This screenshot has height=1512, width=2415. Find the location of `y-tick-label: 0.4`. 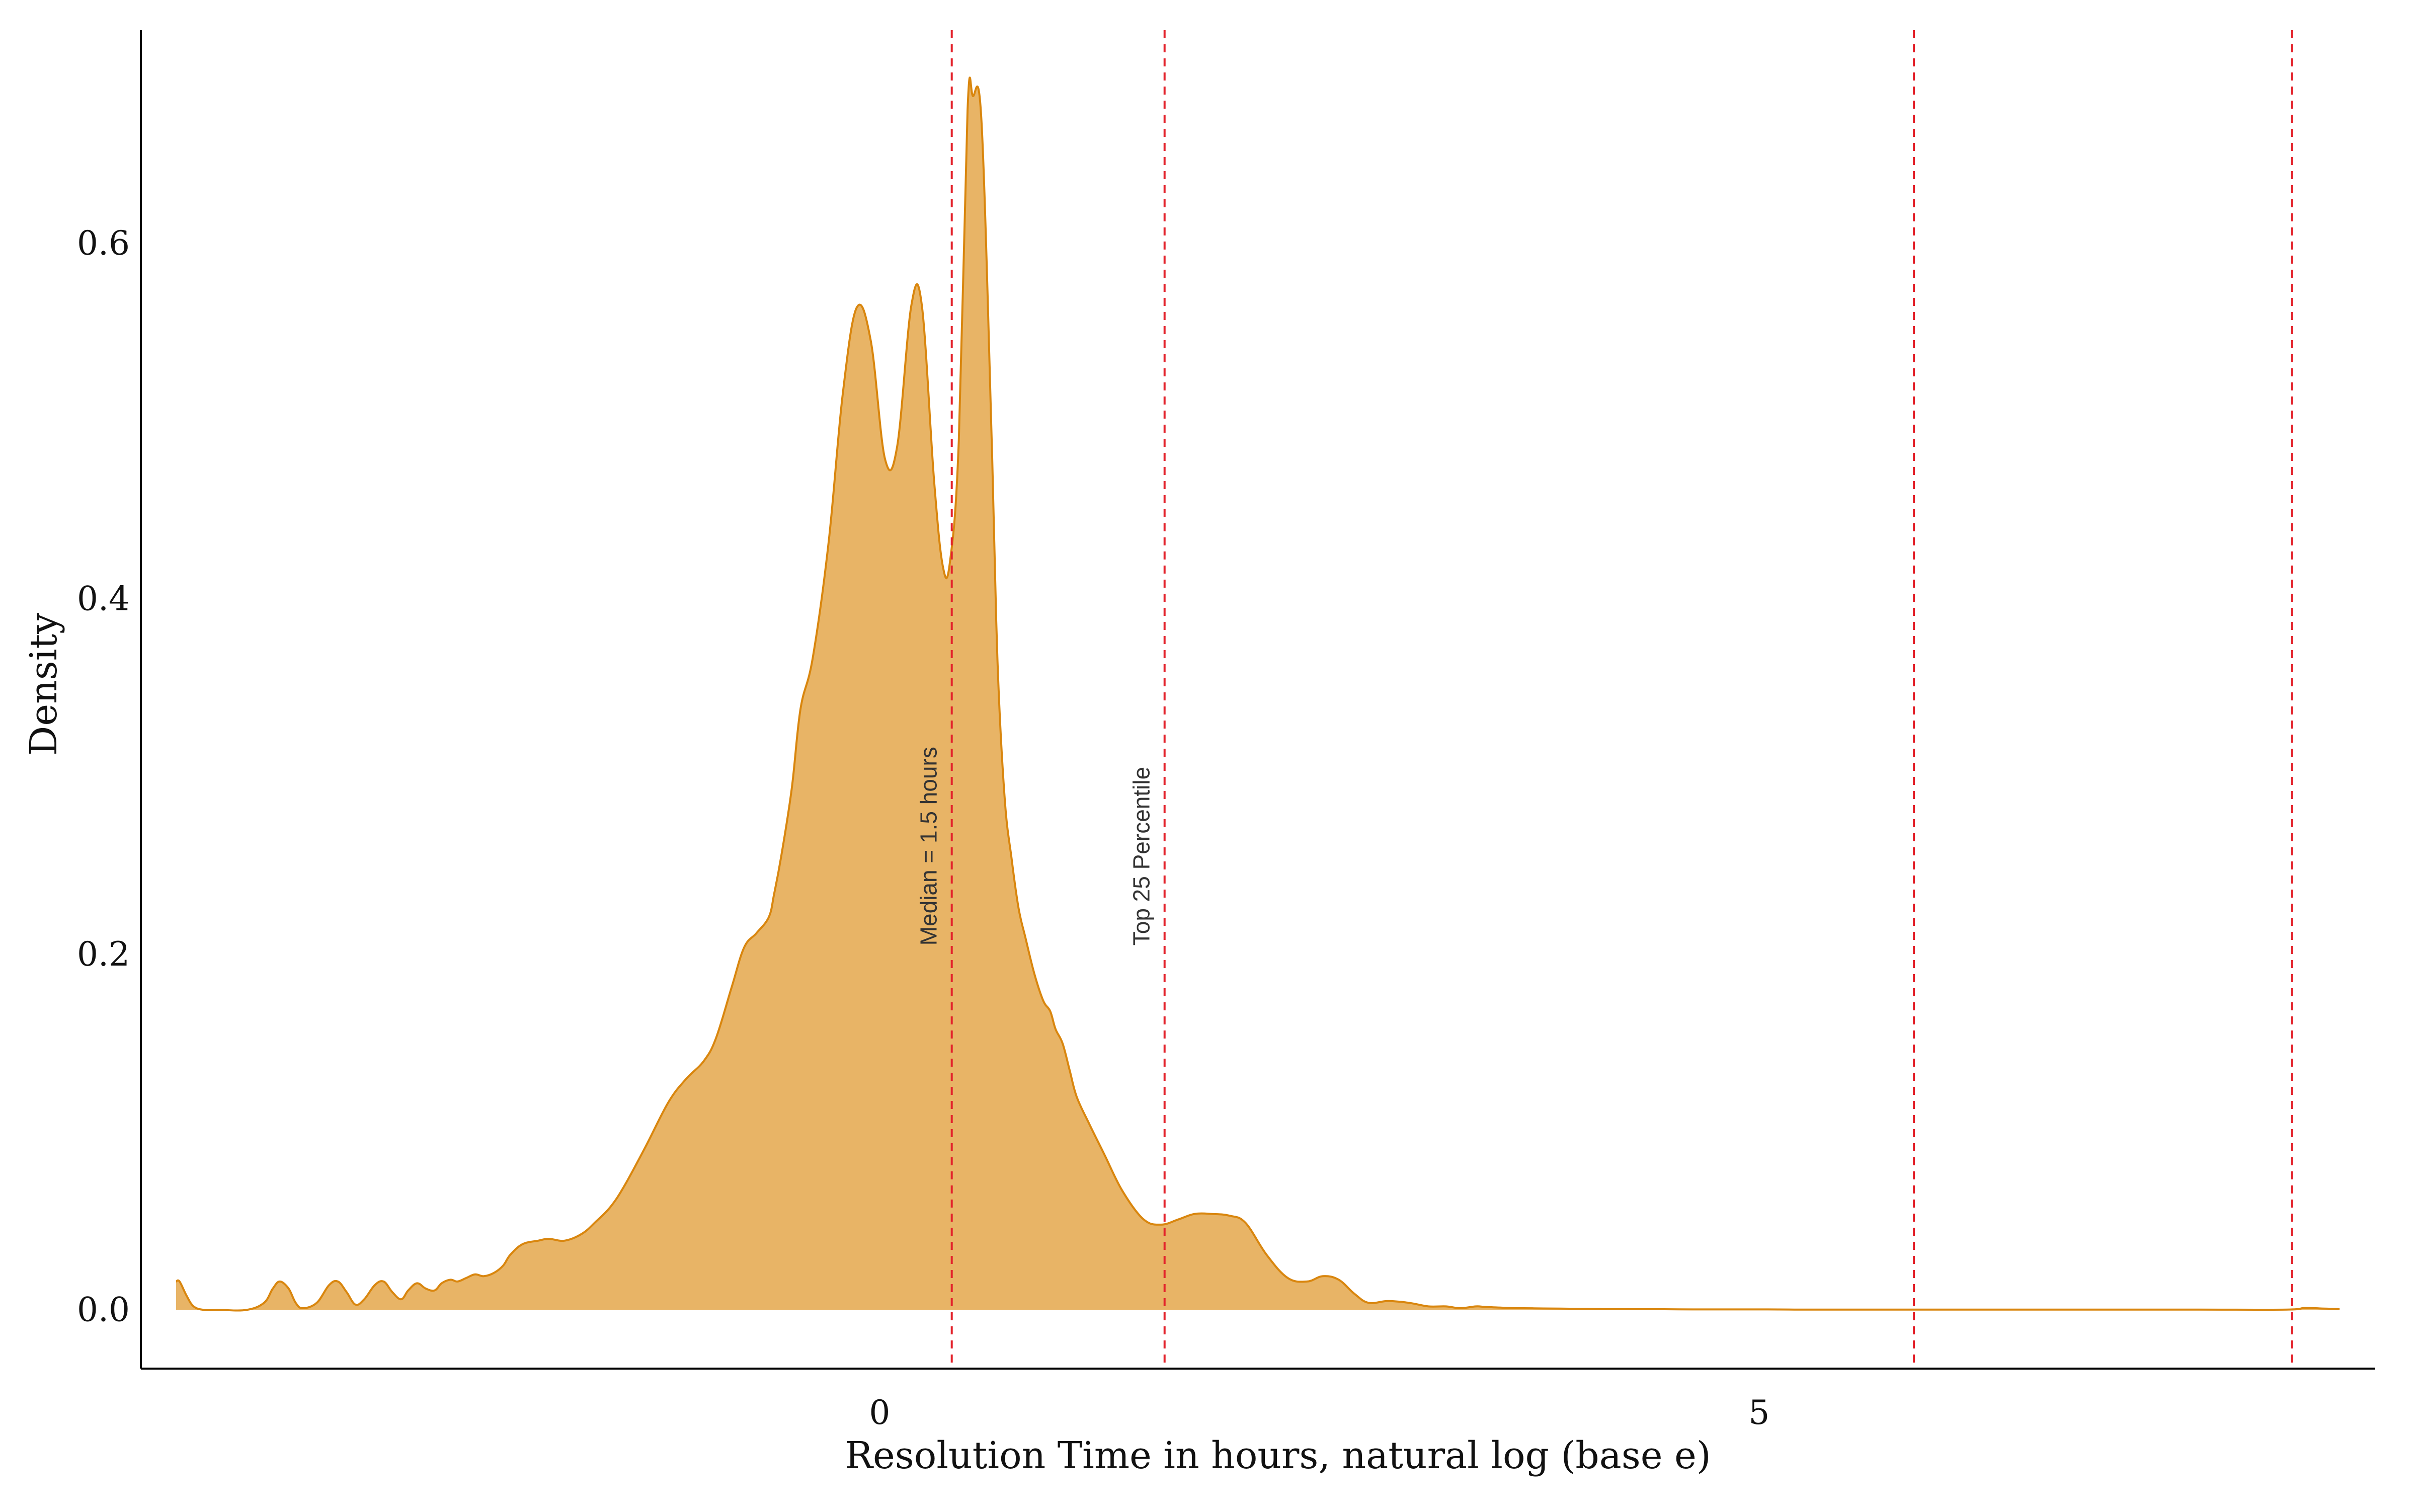

y-tick-label: 0.4 is located at coordinates (104, 598).